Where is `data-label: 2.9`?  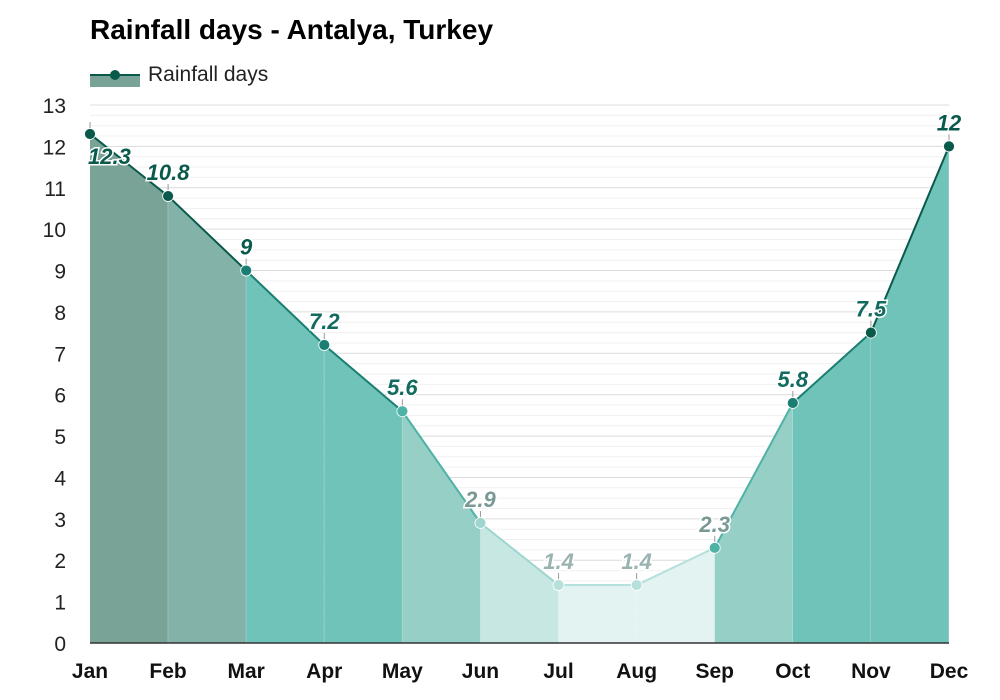 data-label: 2.9 is located at coordinates (480, 499).